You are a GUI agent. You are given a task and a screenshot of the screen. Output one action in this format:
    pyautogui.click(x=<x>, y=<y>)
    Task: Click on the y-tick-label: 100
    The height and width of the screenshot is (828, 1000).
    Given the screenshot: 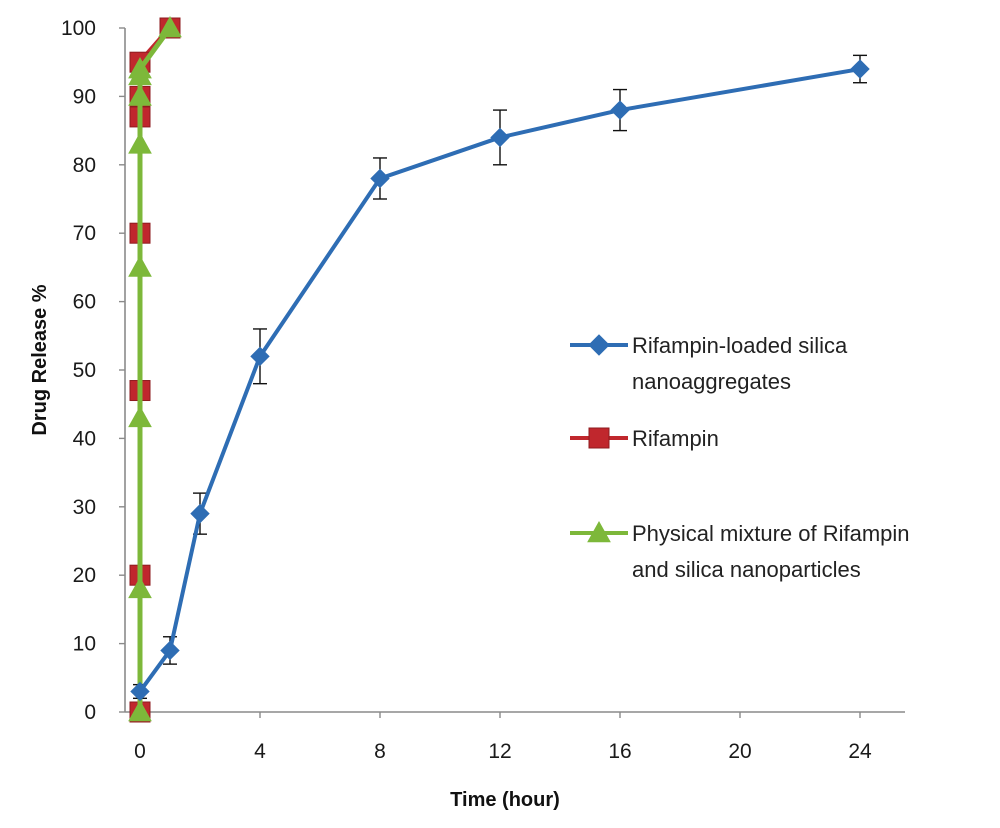 What is the action you would take?
    pyautogui.click(x=78, y=28)
    